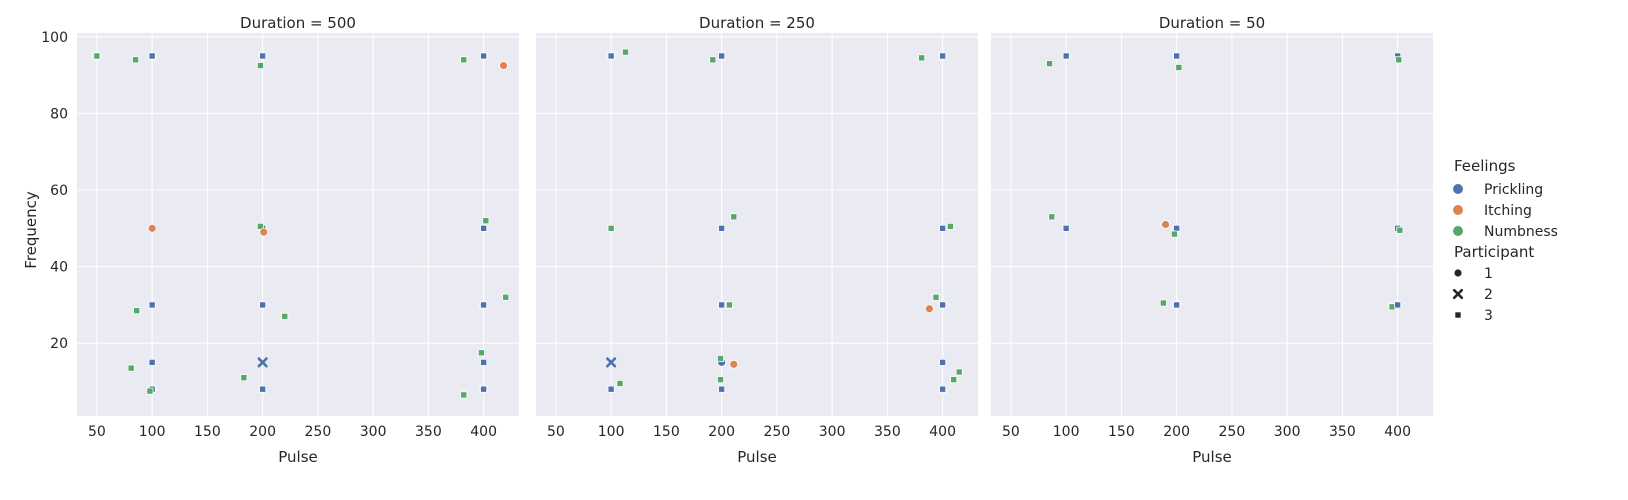 This screenshot has height=500, width=1628. Describe the element at coordinates (1485, 166) in the screenshot. I see `legend-title-feelings: Feelings` at that location.